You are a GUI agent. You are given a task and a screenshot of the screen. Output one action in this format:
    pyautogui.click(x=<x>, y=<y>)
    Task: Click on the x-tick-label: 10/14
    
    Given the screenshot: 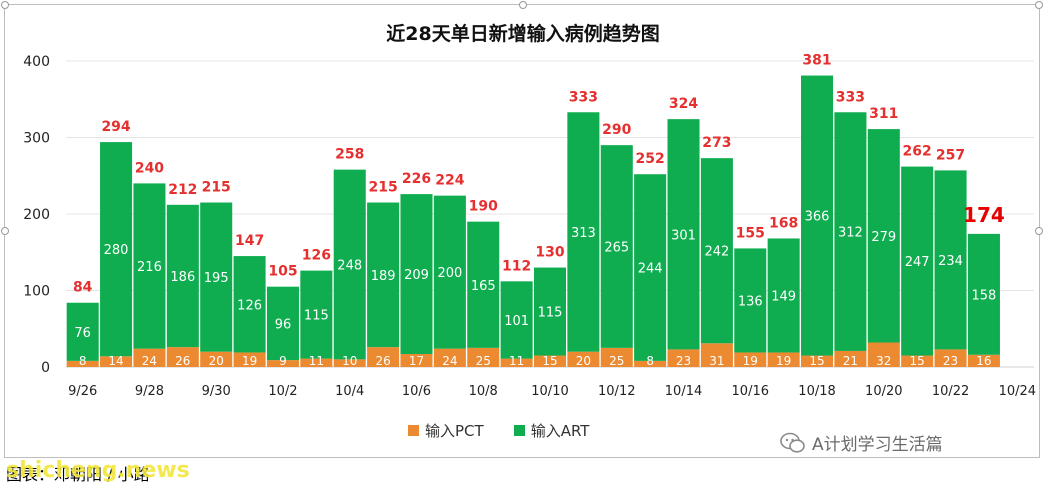 What is the action you would take?
    pyautogui.click(x=683, y=391)
    